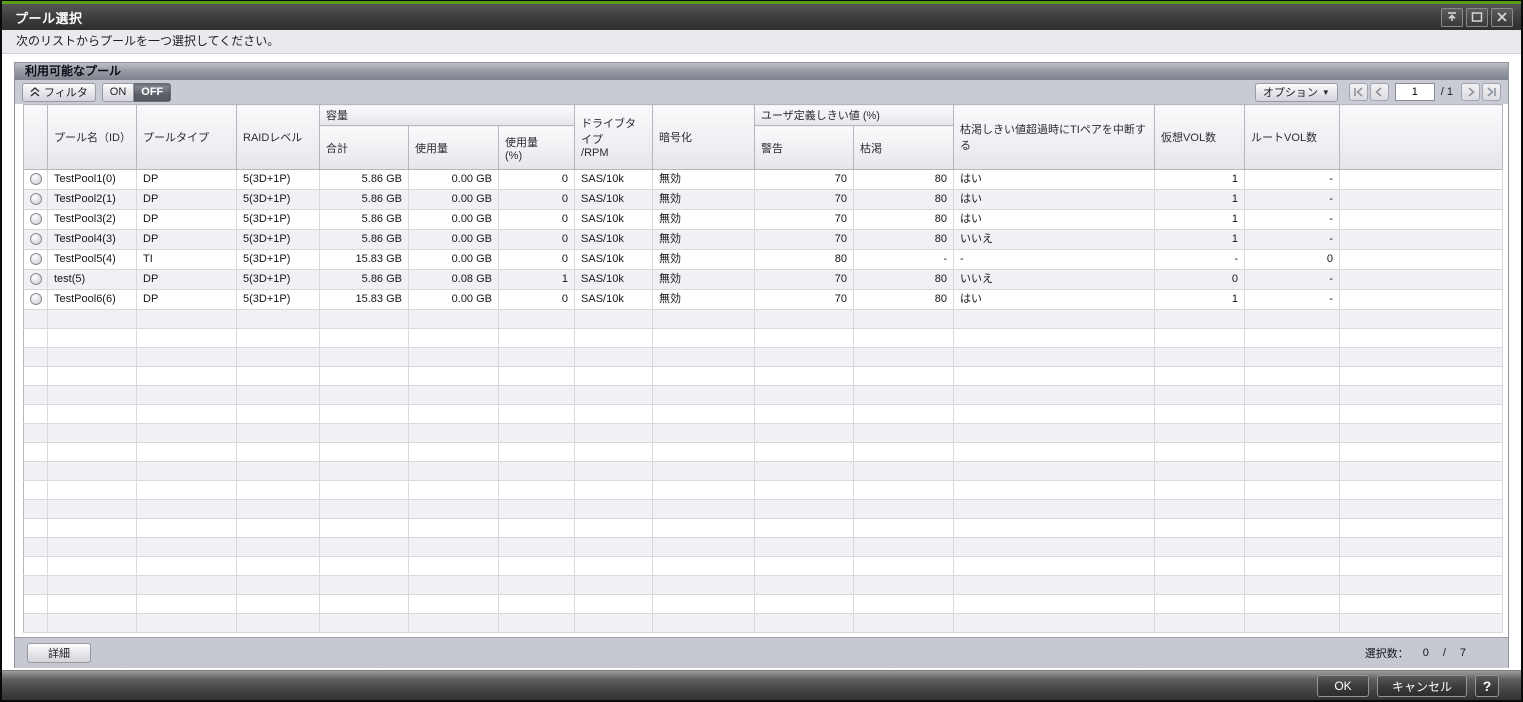 This screenshot has width=1523, height=702. Describe the element at coordinates (854, 115) in the screenshot. I see `header-group-user-threshold: ユーザ定義しきい値 (%)` at that location.